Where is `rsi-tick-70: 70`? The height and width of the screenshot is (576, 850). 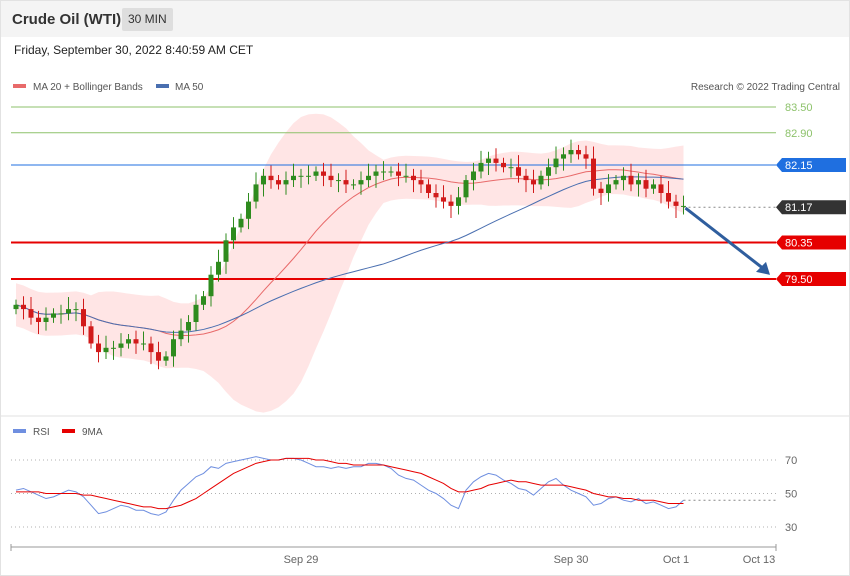
rsi-tick-70: 70 is located at coordinates (791, 461).